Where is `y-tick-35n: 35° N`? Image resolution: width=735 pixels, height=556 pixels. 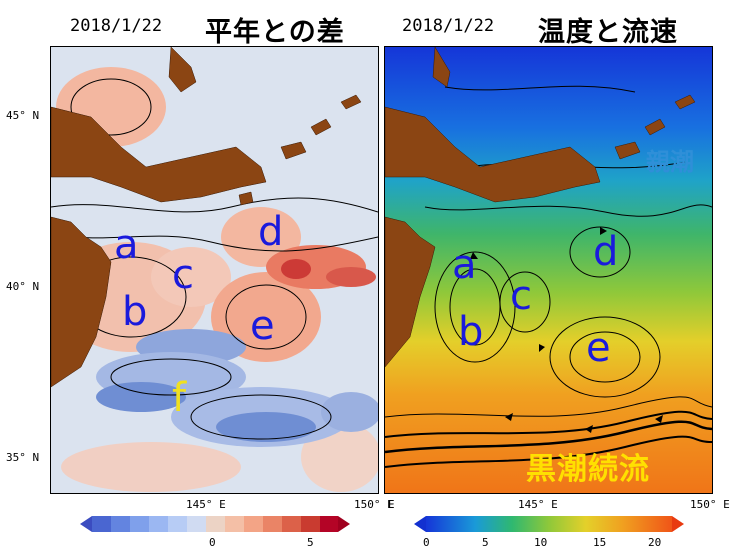
y-tick-35n: 35° N is located at coordinates (23, 457).